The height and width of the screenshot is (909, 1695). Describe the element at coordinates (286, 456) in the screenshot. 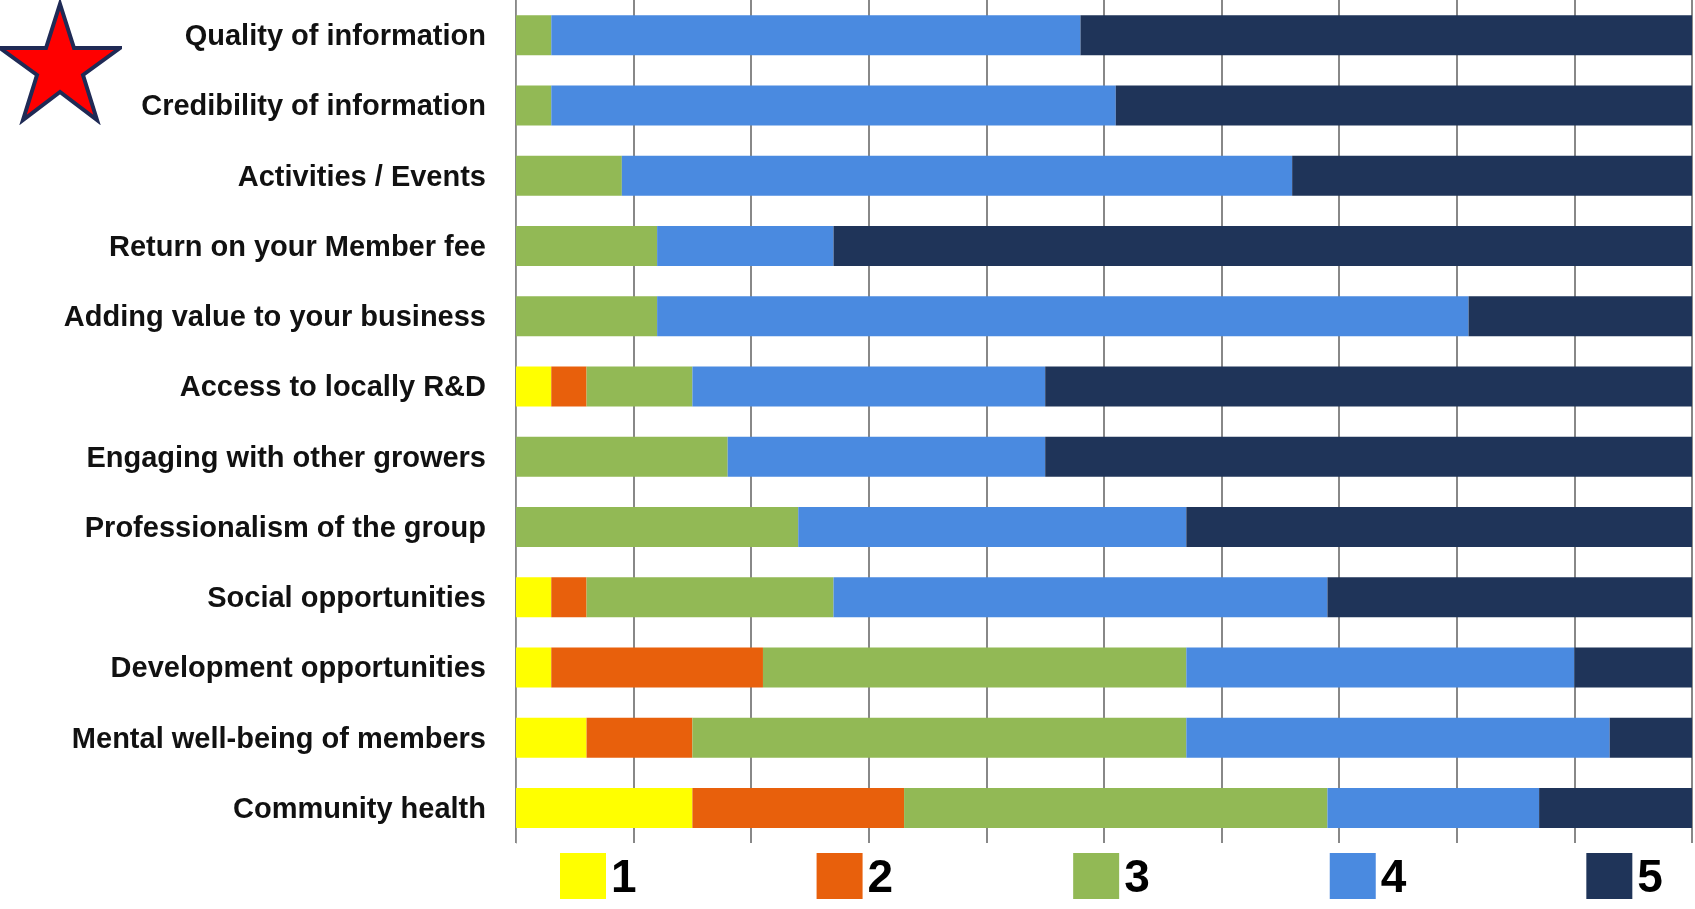

I see `y-tick-label: Engaging with other growers` at that location.